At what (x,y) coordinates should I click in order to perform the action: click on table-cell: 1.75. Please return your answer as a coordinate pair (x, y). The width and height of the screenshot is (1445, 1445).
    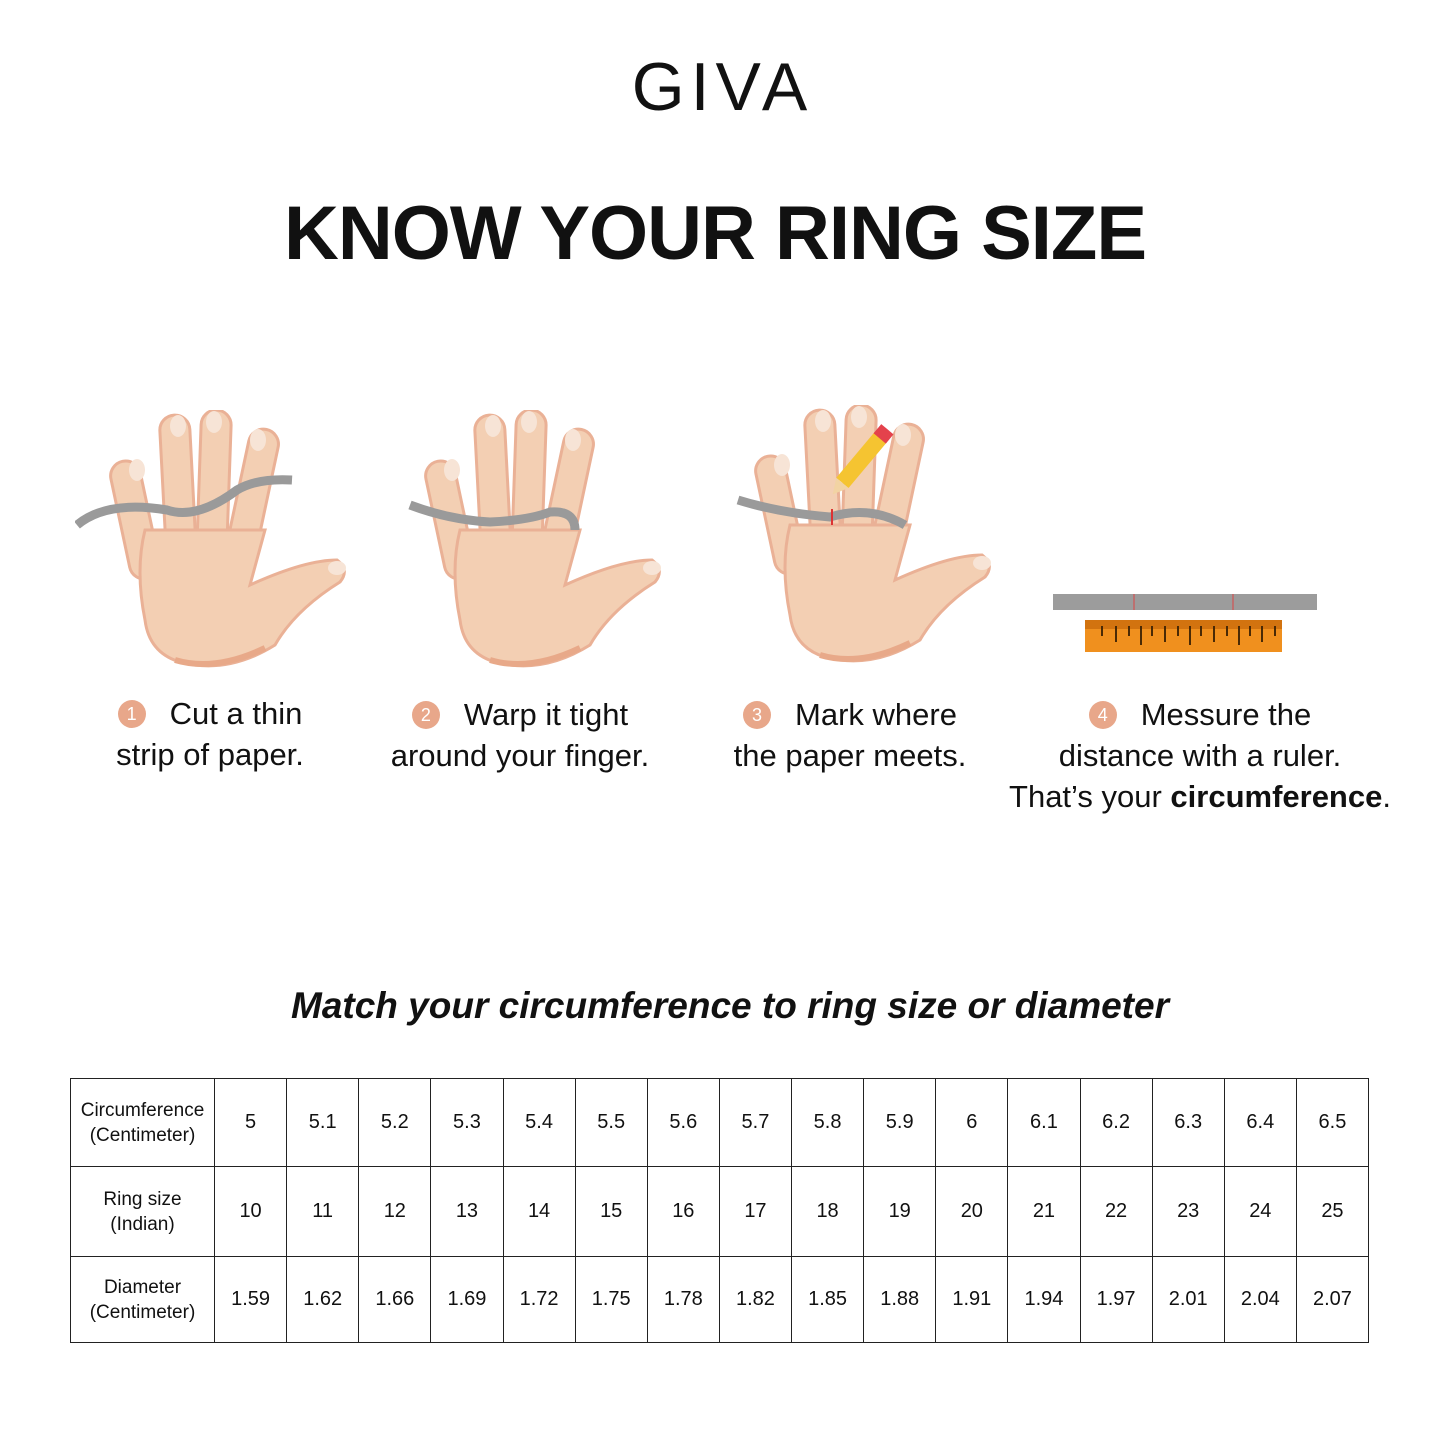
    Looking at the image, I should click on (611, 1299).